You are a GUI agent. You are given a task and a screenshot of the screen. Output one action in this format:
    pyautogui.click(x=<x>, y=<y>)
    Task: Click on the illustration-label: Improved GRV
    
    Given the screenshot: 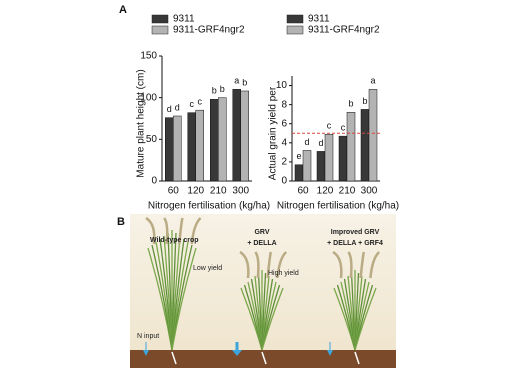 What is the action you would take?
    pyautogui.click(x=355, y=232)
    